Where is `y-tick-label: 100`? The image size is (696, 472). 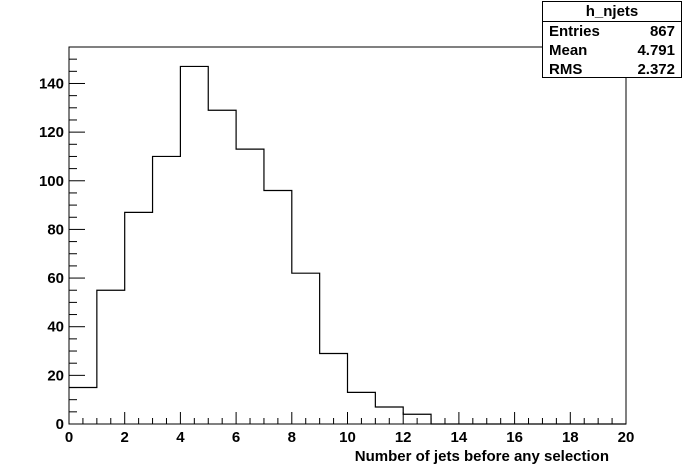
y-tick-label: 100 is located at coordinates (51, 181).